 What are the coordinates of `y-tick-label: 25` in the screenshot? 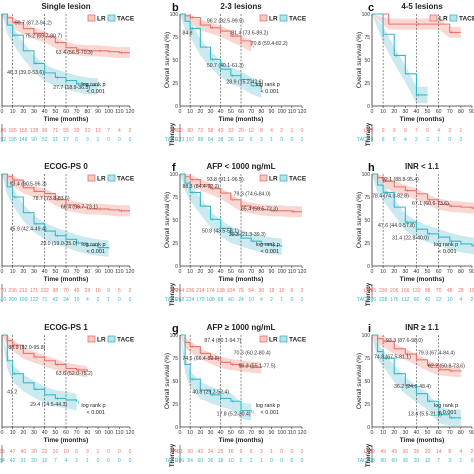 It's located at (367, 244).